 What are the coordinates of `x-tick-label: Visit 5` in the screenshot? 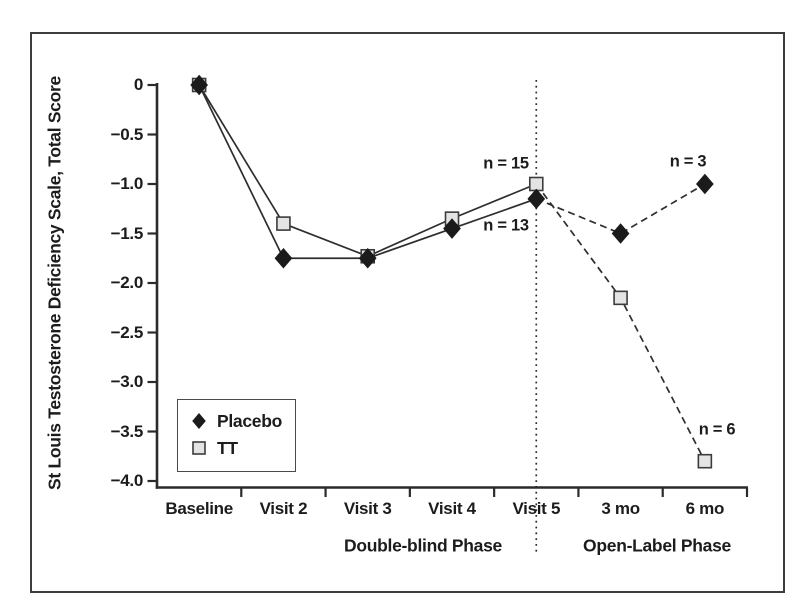 It's located at (536, 508).